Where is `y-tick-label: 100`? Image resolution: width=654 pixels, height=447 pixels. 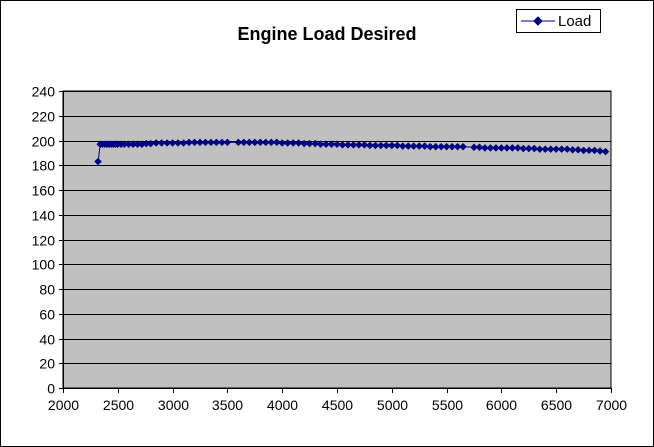 y-tick-label: 100 is located at coordinates (44, 265).